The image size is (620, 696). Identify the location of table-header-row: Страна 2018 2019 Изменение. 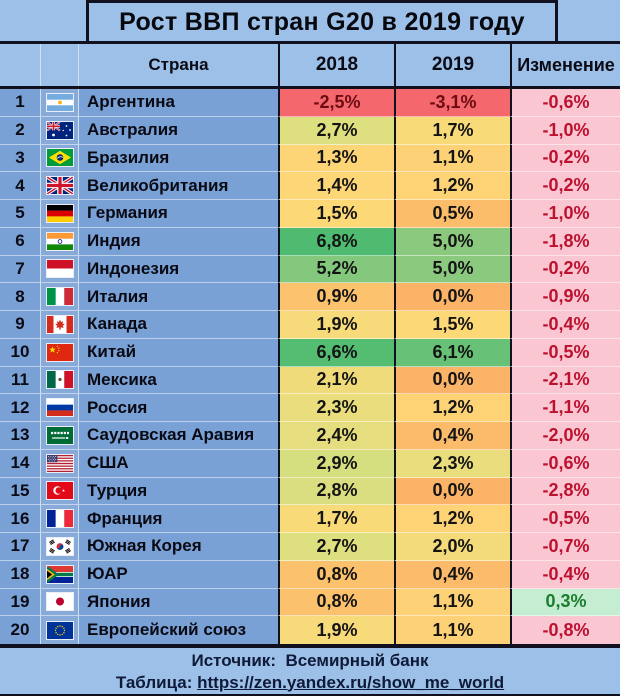
(310, 66).